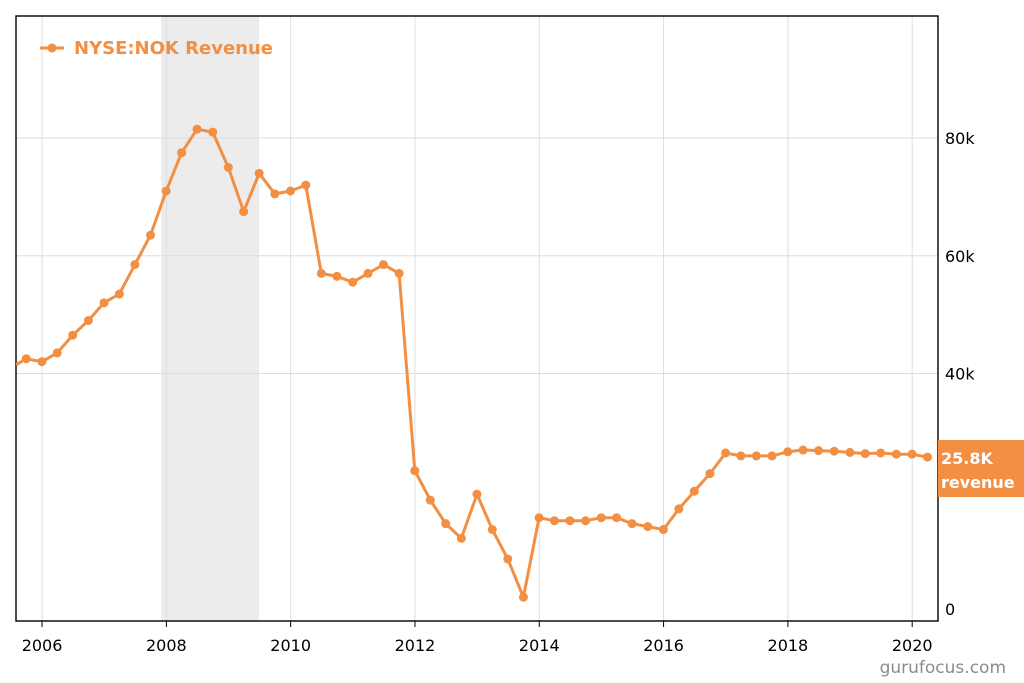 This screenshot has height=683, width=1024. What do you see at coordinates (960, 138) in the screenshot?
I see `y-tick-label: 80k` at bounding box center [960, 138].